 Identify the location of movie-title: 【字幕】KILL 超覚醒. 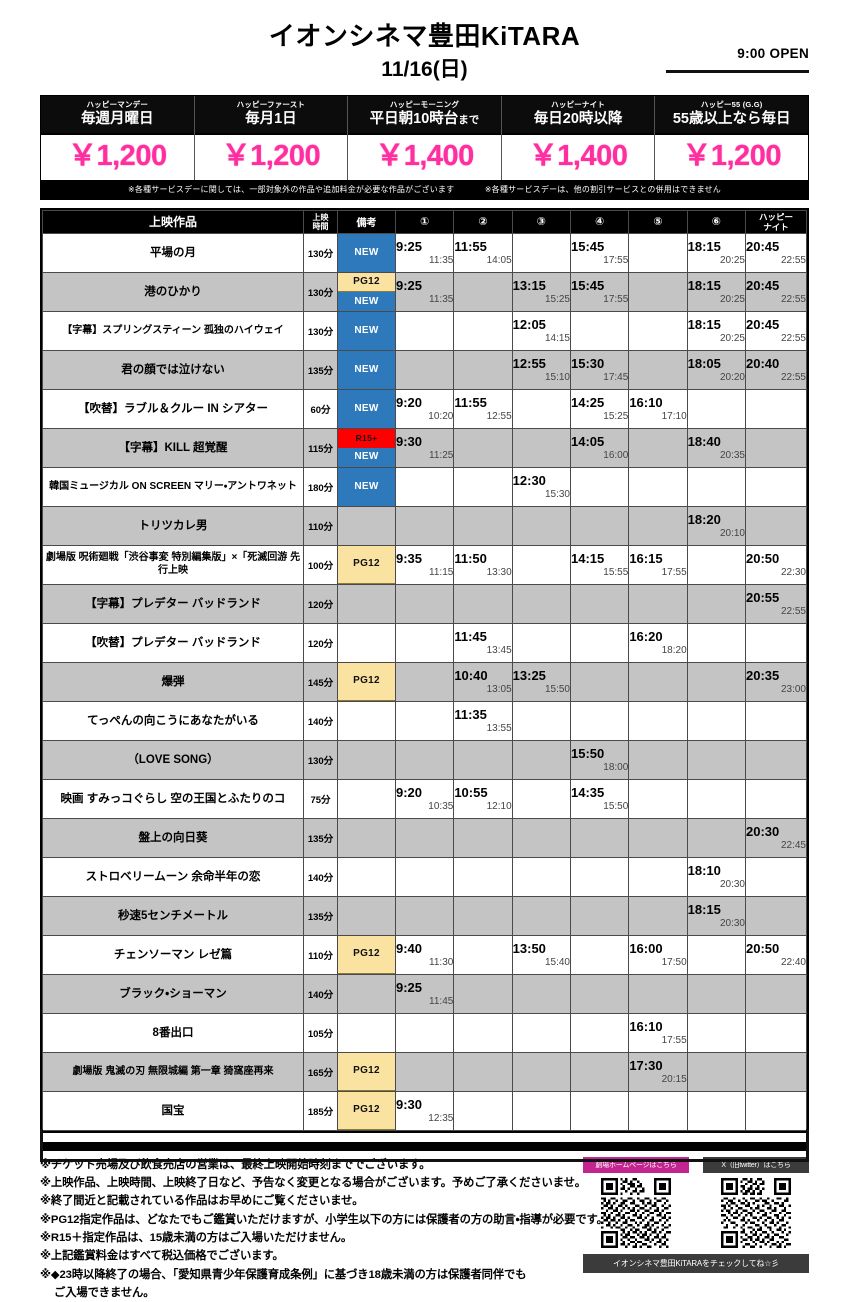
(173, 447).